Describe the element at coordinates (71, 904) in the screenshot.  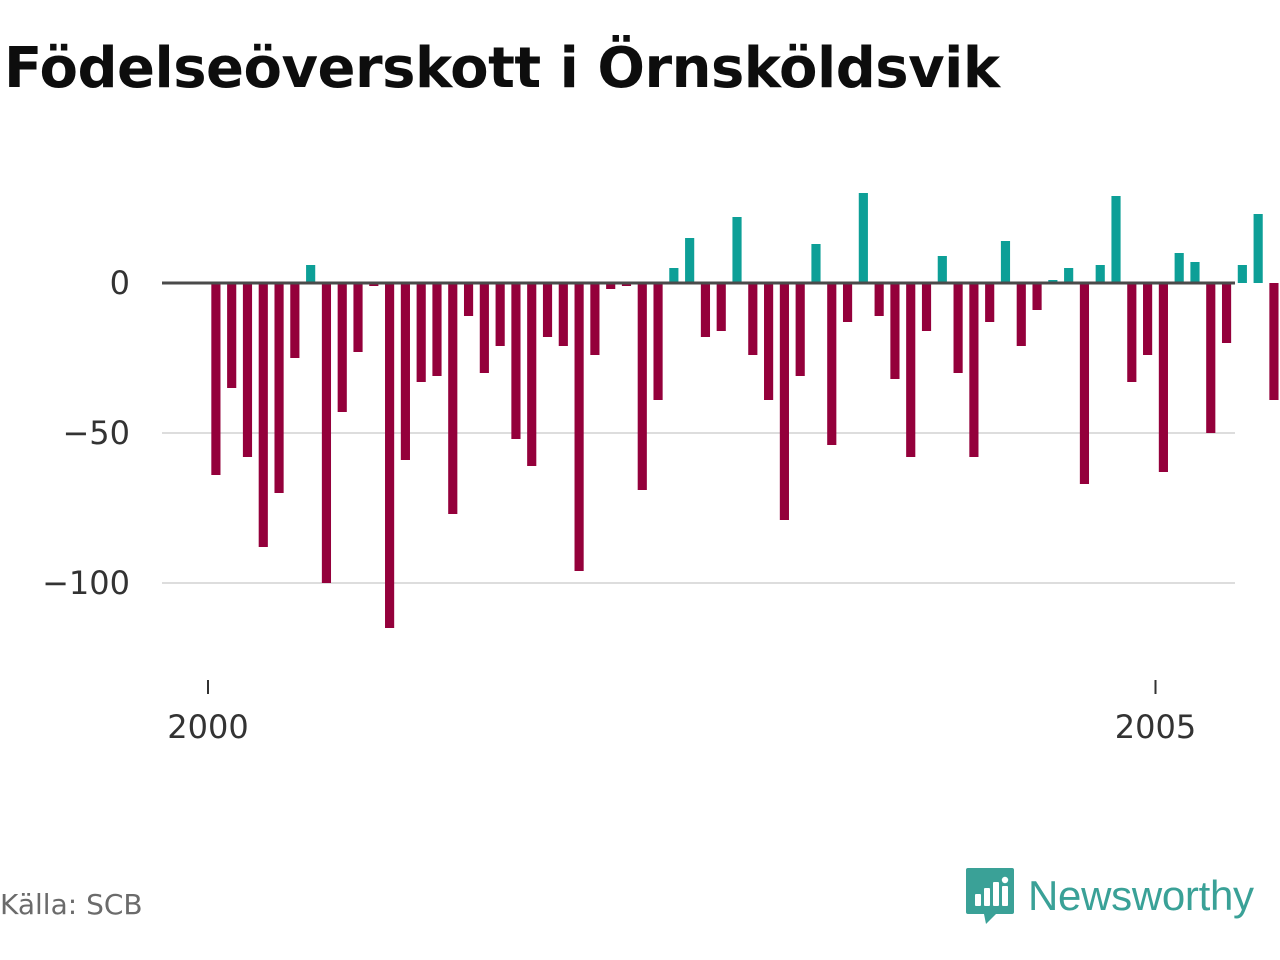
I see `source-note: Källa: SCB` at that location.